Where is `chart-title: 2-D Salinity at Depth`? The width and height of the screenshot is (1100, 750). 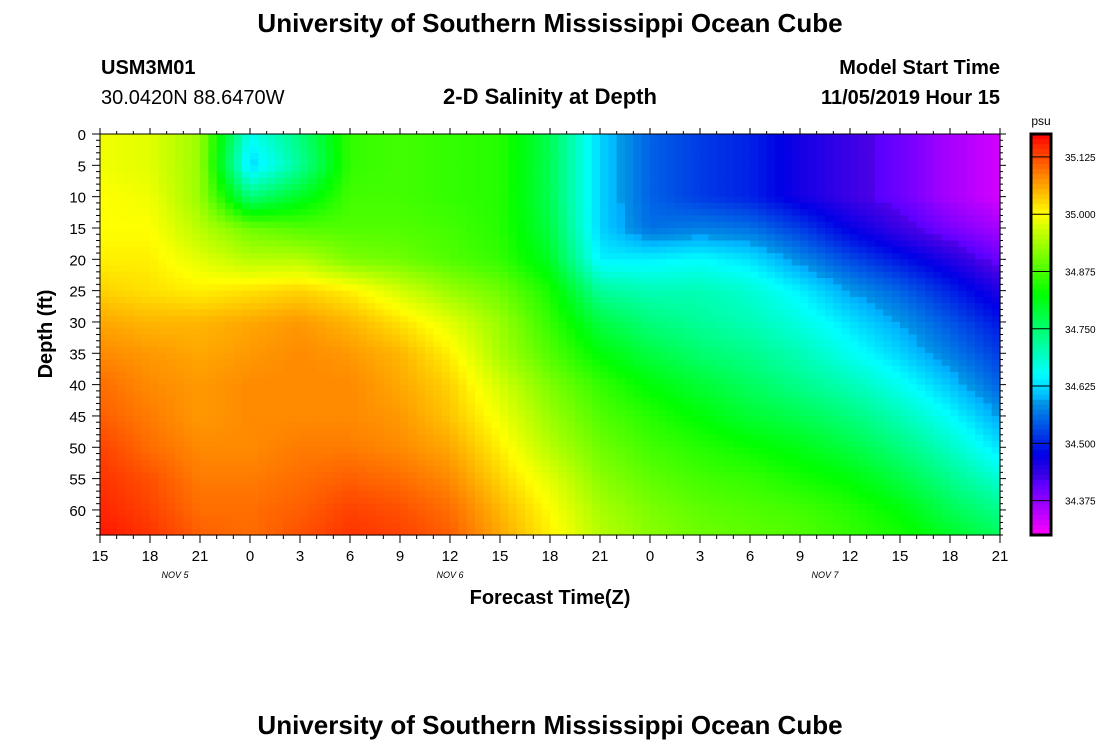
chart-title: 2-D Salinity at Depth is located at coordinates (550, 96).